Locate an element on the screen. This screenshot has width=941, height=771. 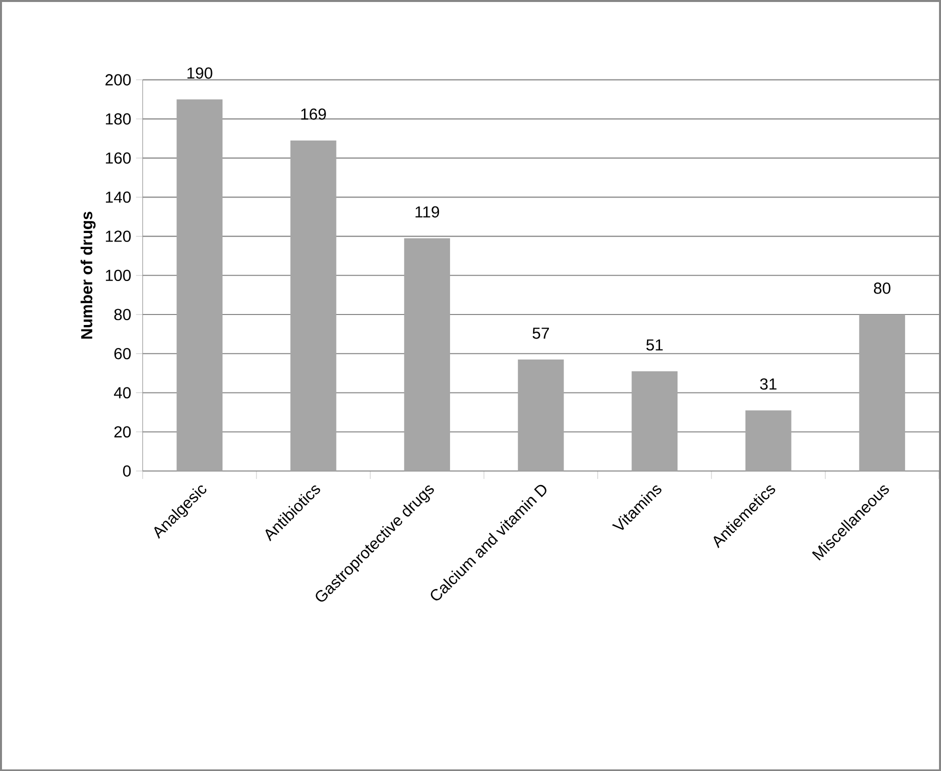
data-label: 57 is located at coordinates (540, 333).